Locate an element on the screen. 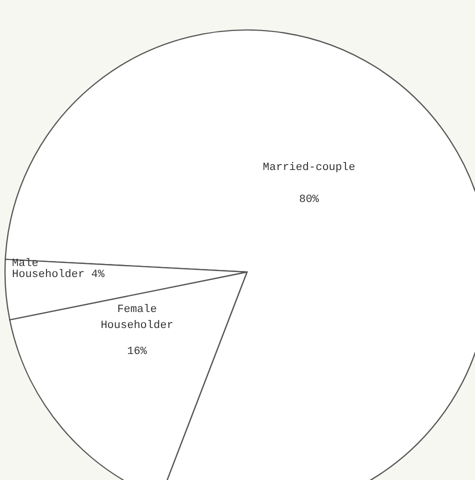 Image resolution: width=475 pixels, height=480 pixels. slice-label: Female Householder is located at coordinates (137, 318).